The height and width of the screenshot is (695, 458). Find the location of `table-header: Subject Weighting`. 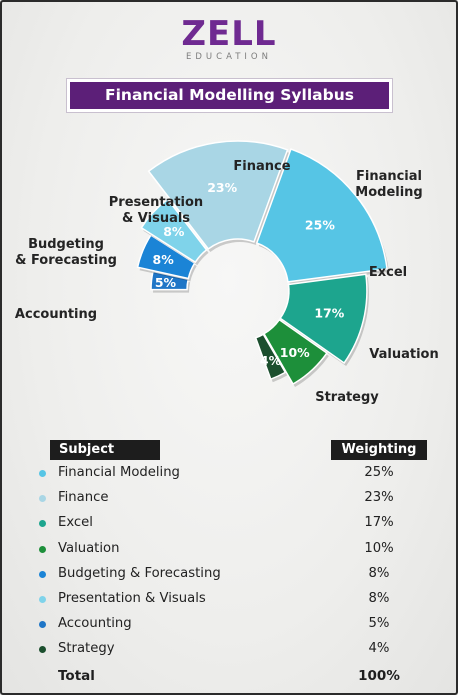

table-header: Subject Weighting is located at coordinates (234, 450).